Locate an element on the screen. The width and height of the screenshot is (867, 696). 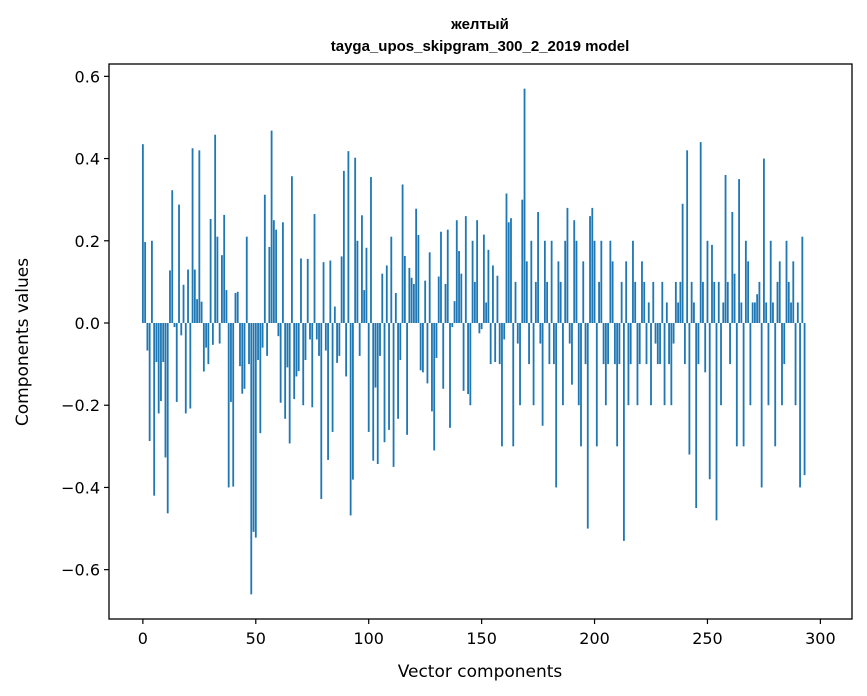
x-tick-label: 100 is located at coordinates (368, 638).